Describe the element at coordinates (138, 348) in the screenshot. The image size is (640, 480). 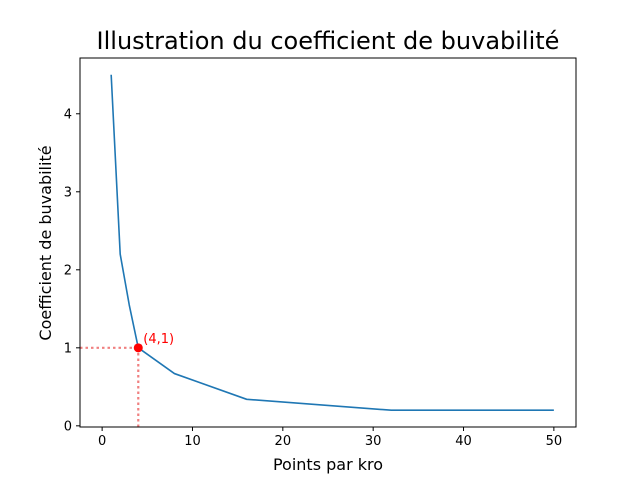
I see `highlight-point` at that location.